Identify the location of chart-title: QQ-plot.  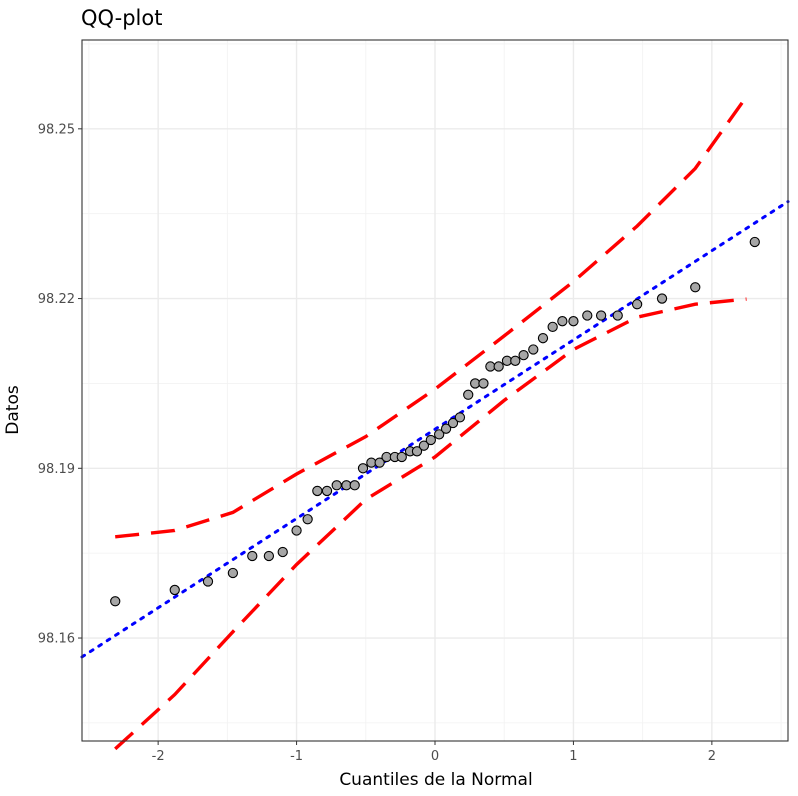
(121, 18).